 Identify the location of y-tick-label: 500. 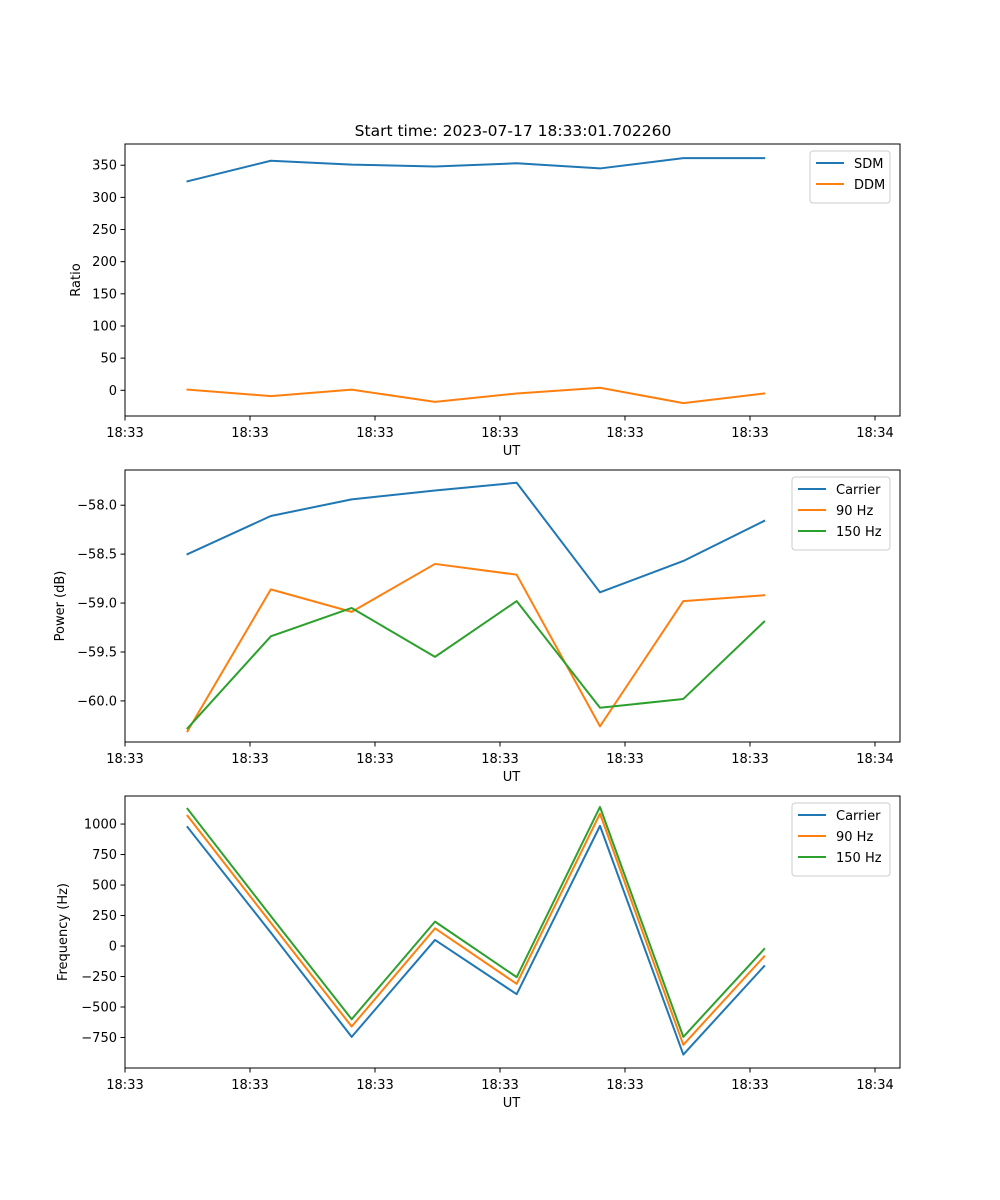
(104, 886).